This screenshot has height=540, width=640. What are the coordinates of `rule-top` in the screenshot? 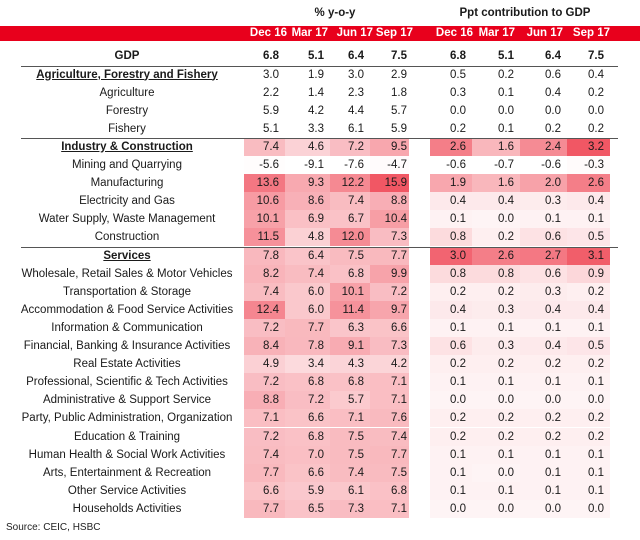 It's located at (319, 66).